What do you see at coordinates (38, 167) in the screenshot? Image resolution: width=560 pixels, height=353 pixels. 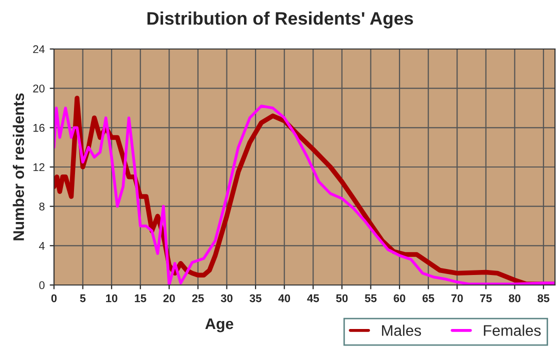 I see `y-tick-label: 12` at bounding box center [38, 167].